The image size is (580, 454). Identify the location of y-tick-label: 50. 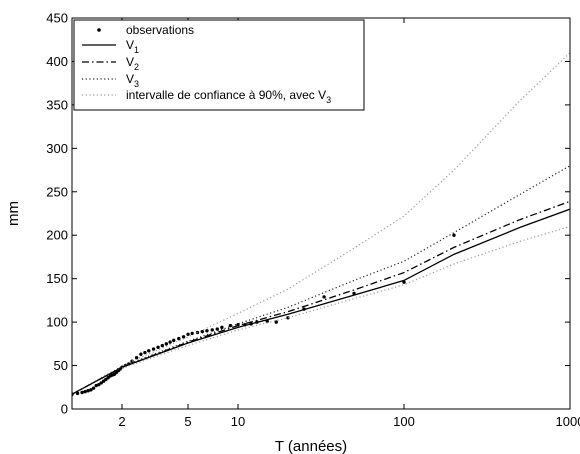
(61, 365).